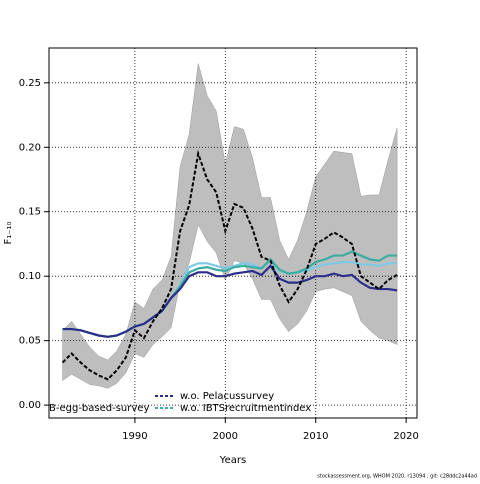  Describe the element at coordinates (134, 436) in the screenshot. I see `x-tick-label: 1990` at that location.